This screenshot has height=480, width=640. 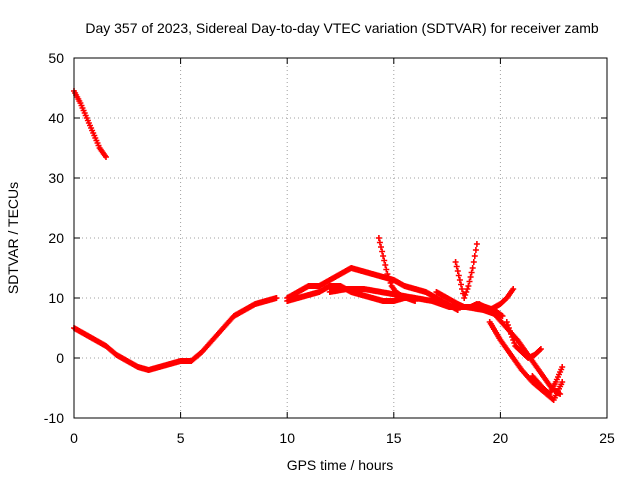 I want to click on series-early-high, so click(x=90, y=124).